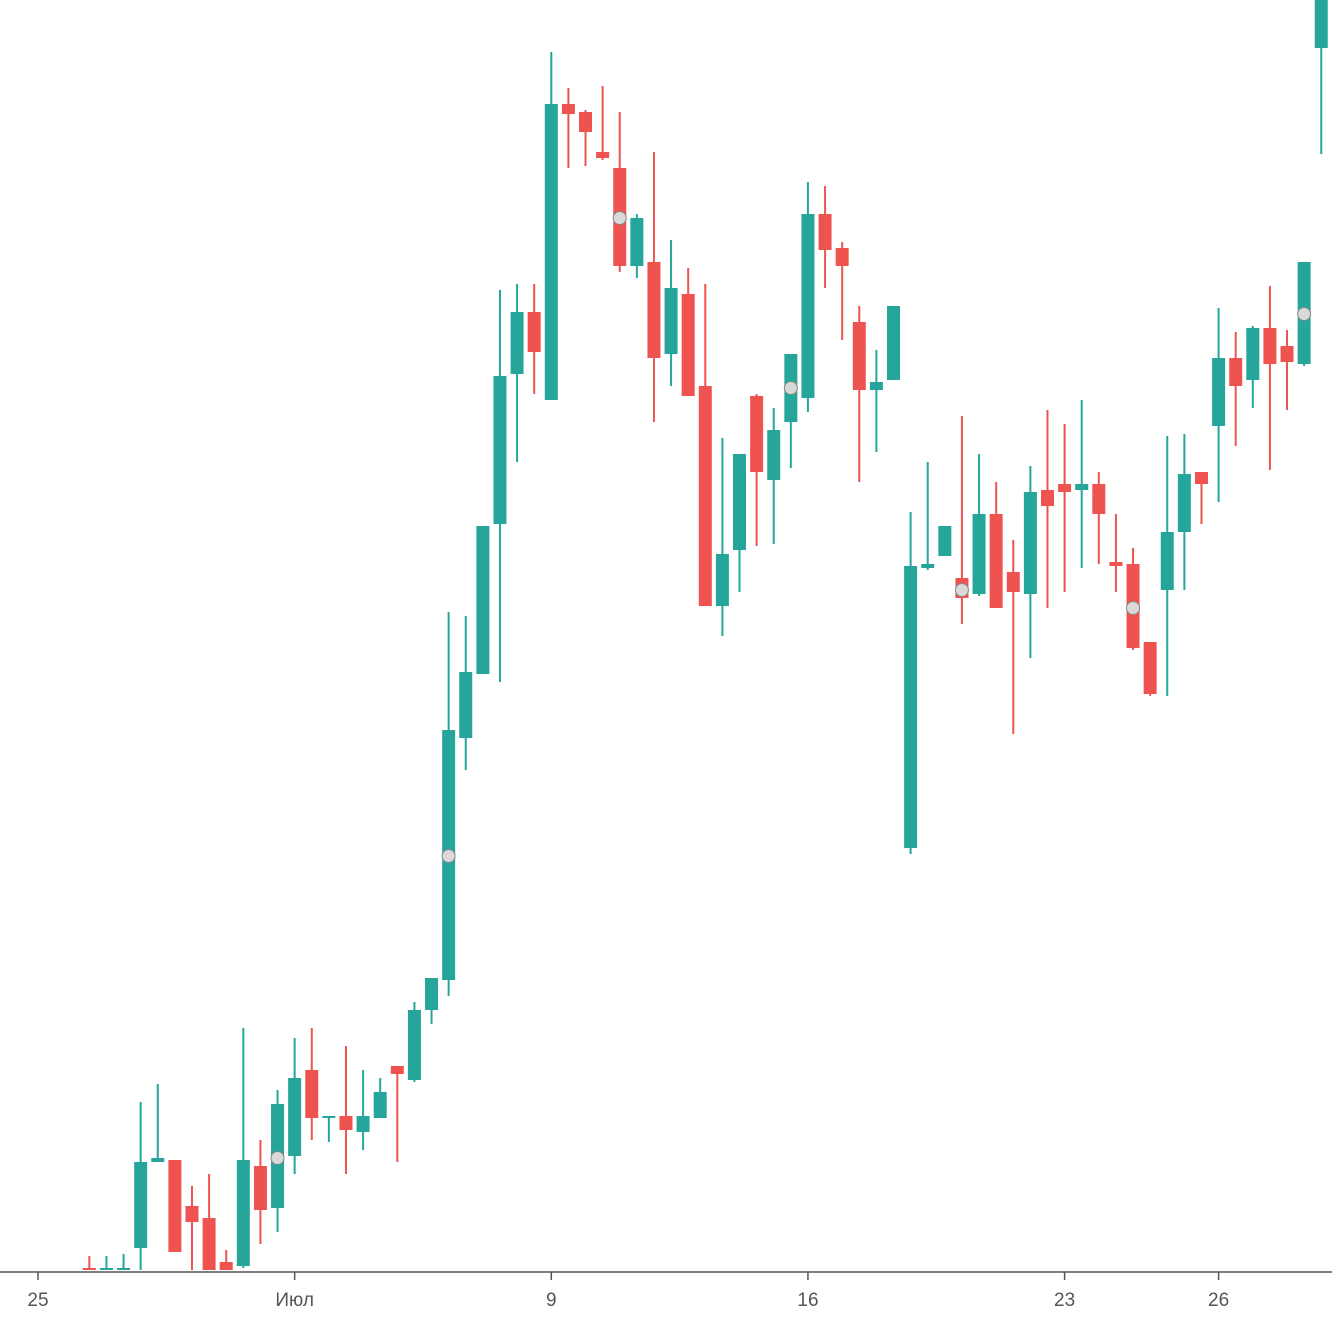 This screenshot has width=1332, height=1332. Describe the element at coordinates (807, 1300) in the screenshot. I see `x-tick-label: 16` at that location.